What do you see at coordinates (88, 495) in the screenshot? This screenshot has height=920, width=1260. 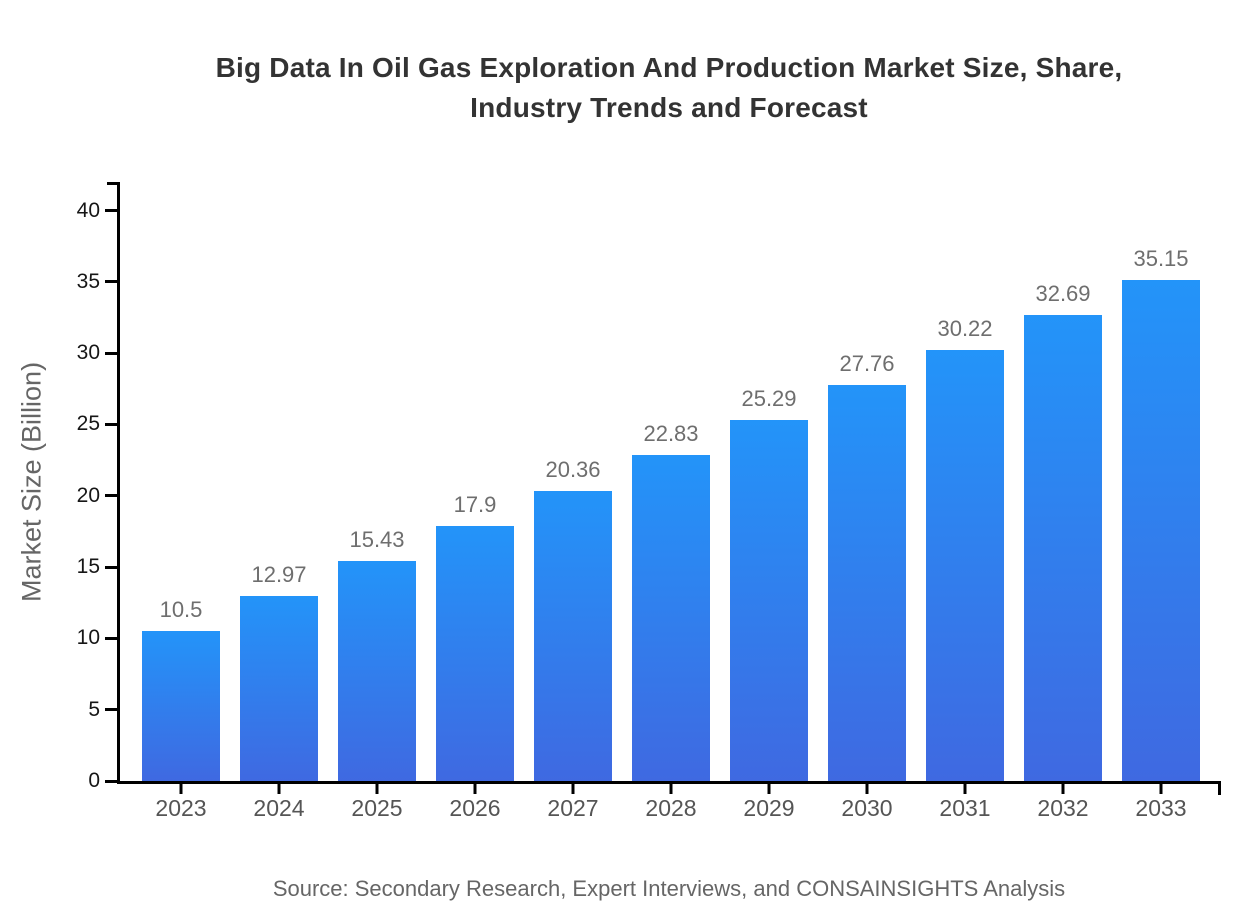 I see `y-tick-label: 20` at bounding box center [88, 495].